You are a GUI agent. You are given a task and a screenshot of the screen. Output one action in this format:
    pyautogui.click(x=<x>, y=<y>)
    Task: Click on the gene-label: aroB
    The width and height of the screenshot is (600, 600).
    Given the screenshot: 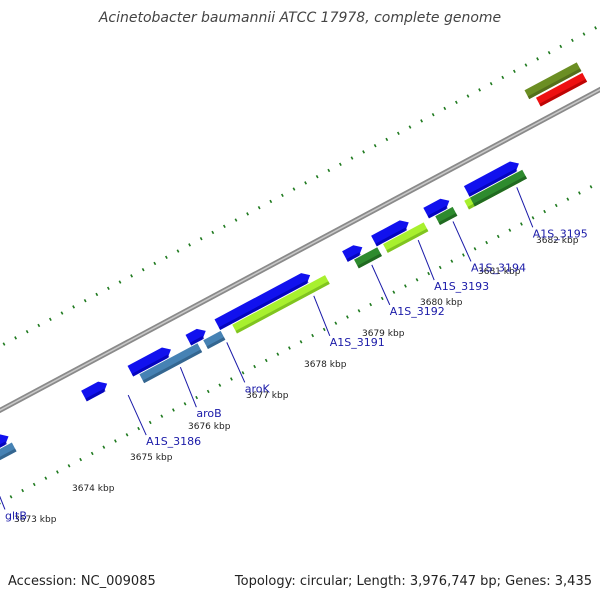 What is the action you would take?
    pyautogui.click(x=208, y=413)
    